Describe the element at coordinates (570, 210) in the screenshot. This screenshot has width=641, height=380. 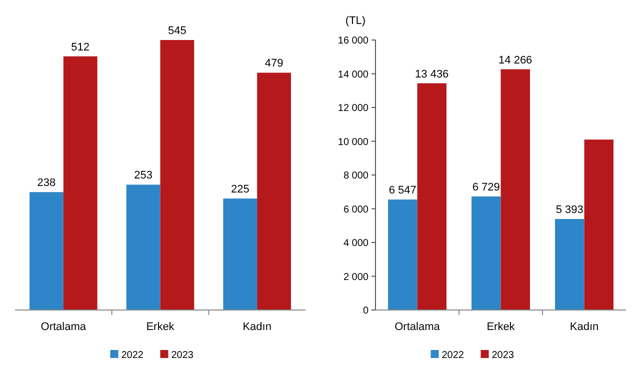
I see `data-label: 5 393` at that location.